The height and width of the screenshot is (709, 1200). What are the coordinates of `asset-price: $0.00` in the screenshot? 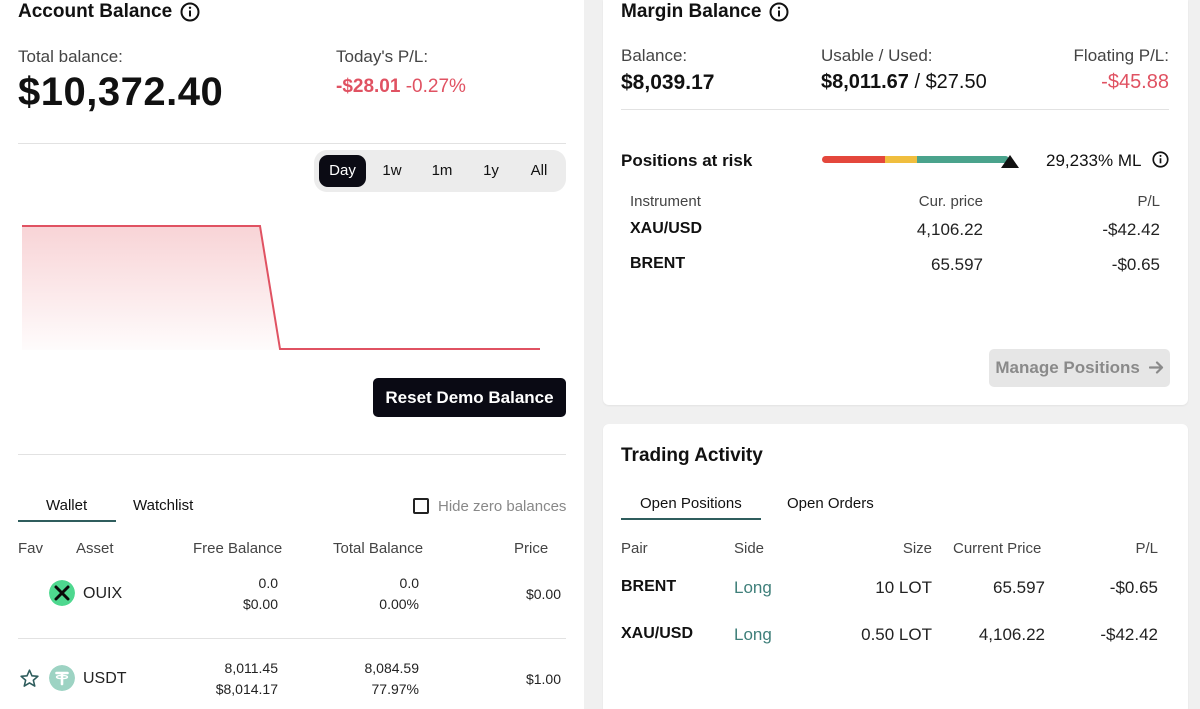 It's located at (543, 594).